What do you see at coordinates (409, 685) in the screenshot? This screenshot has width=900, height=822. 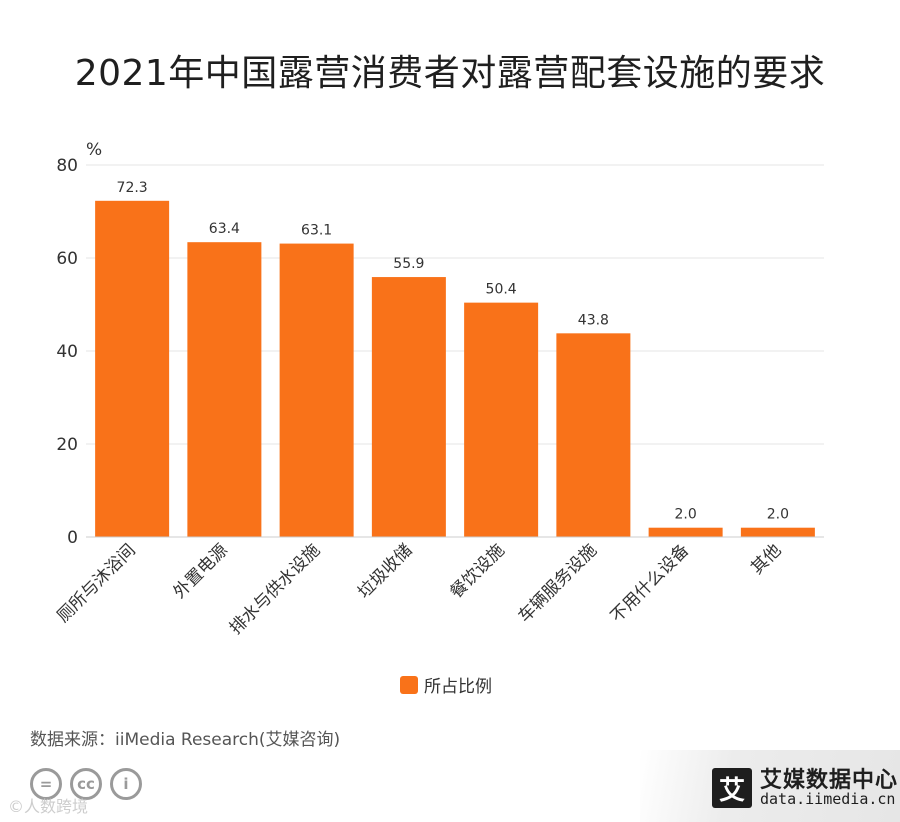 I see `legend-swatch` at bounding box center [409, 685].